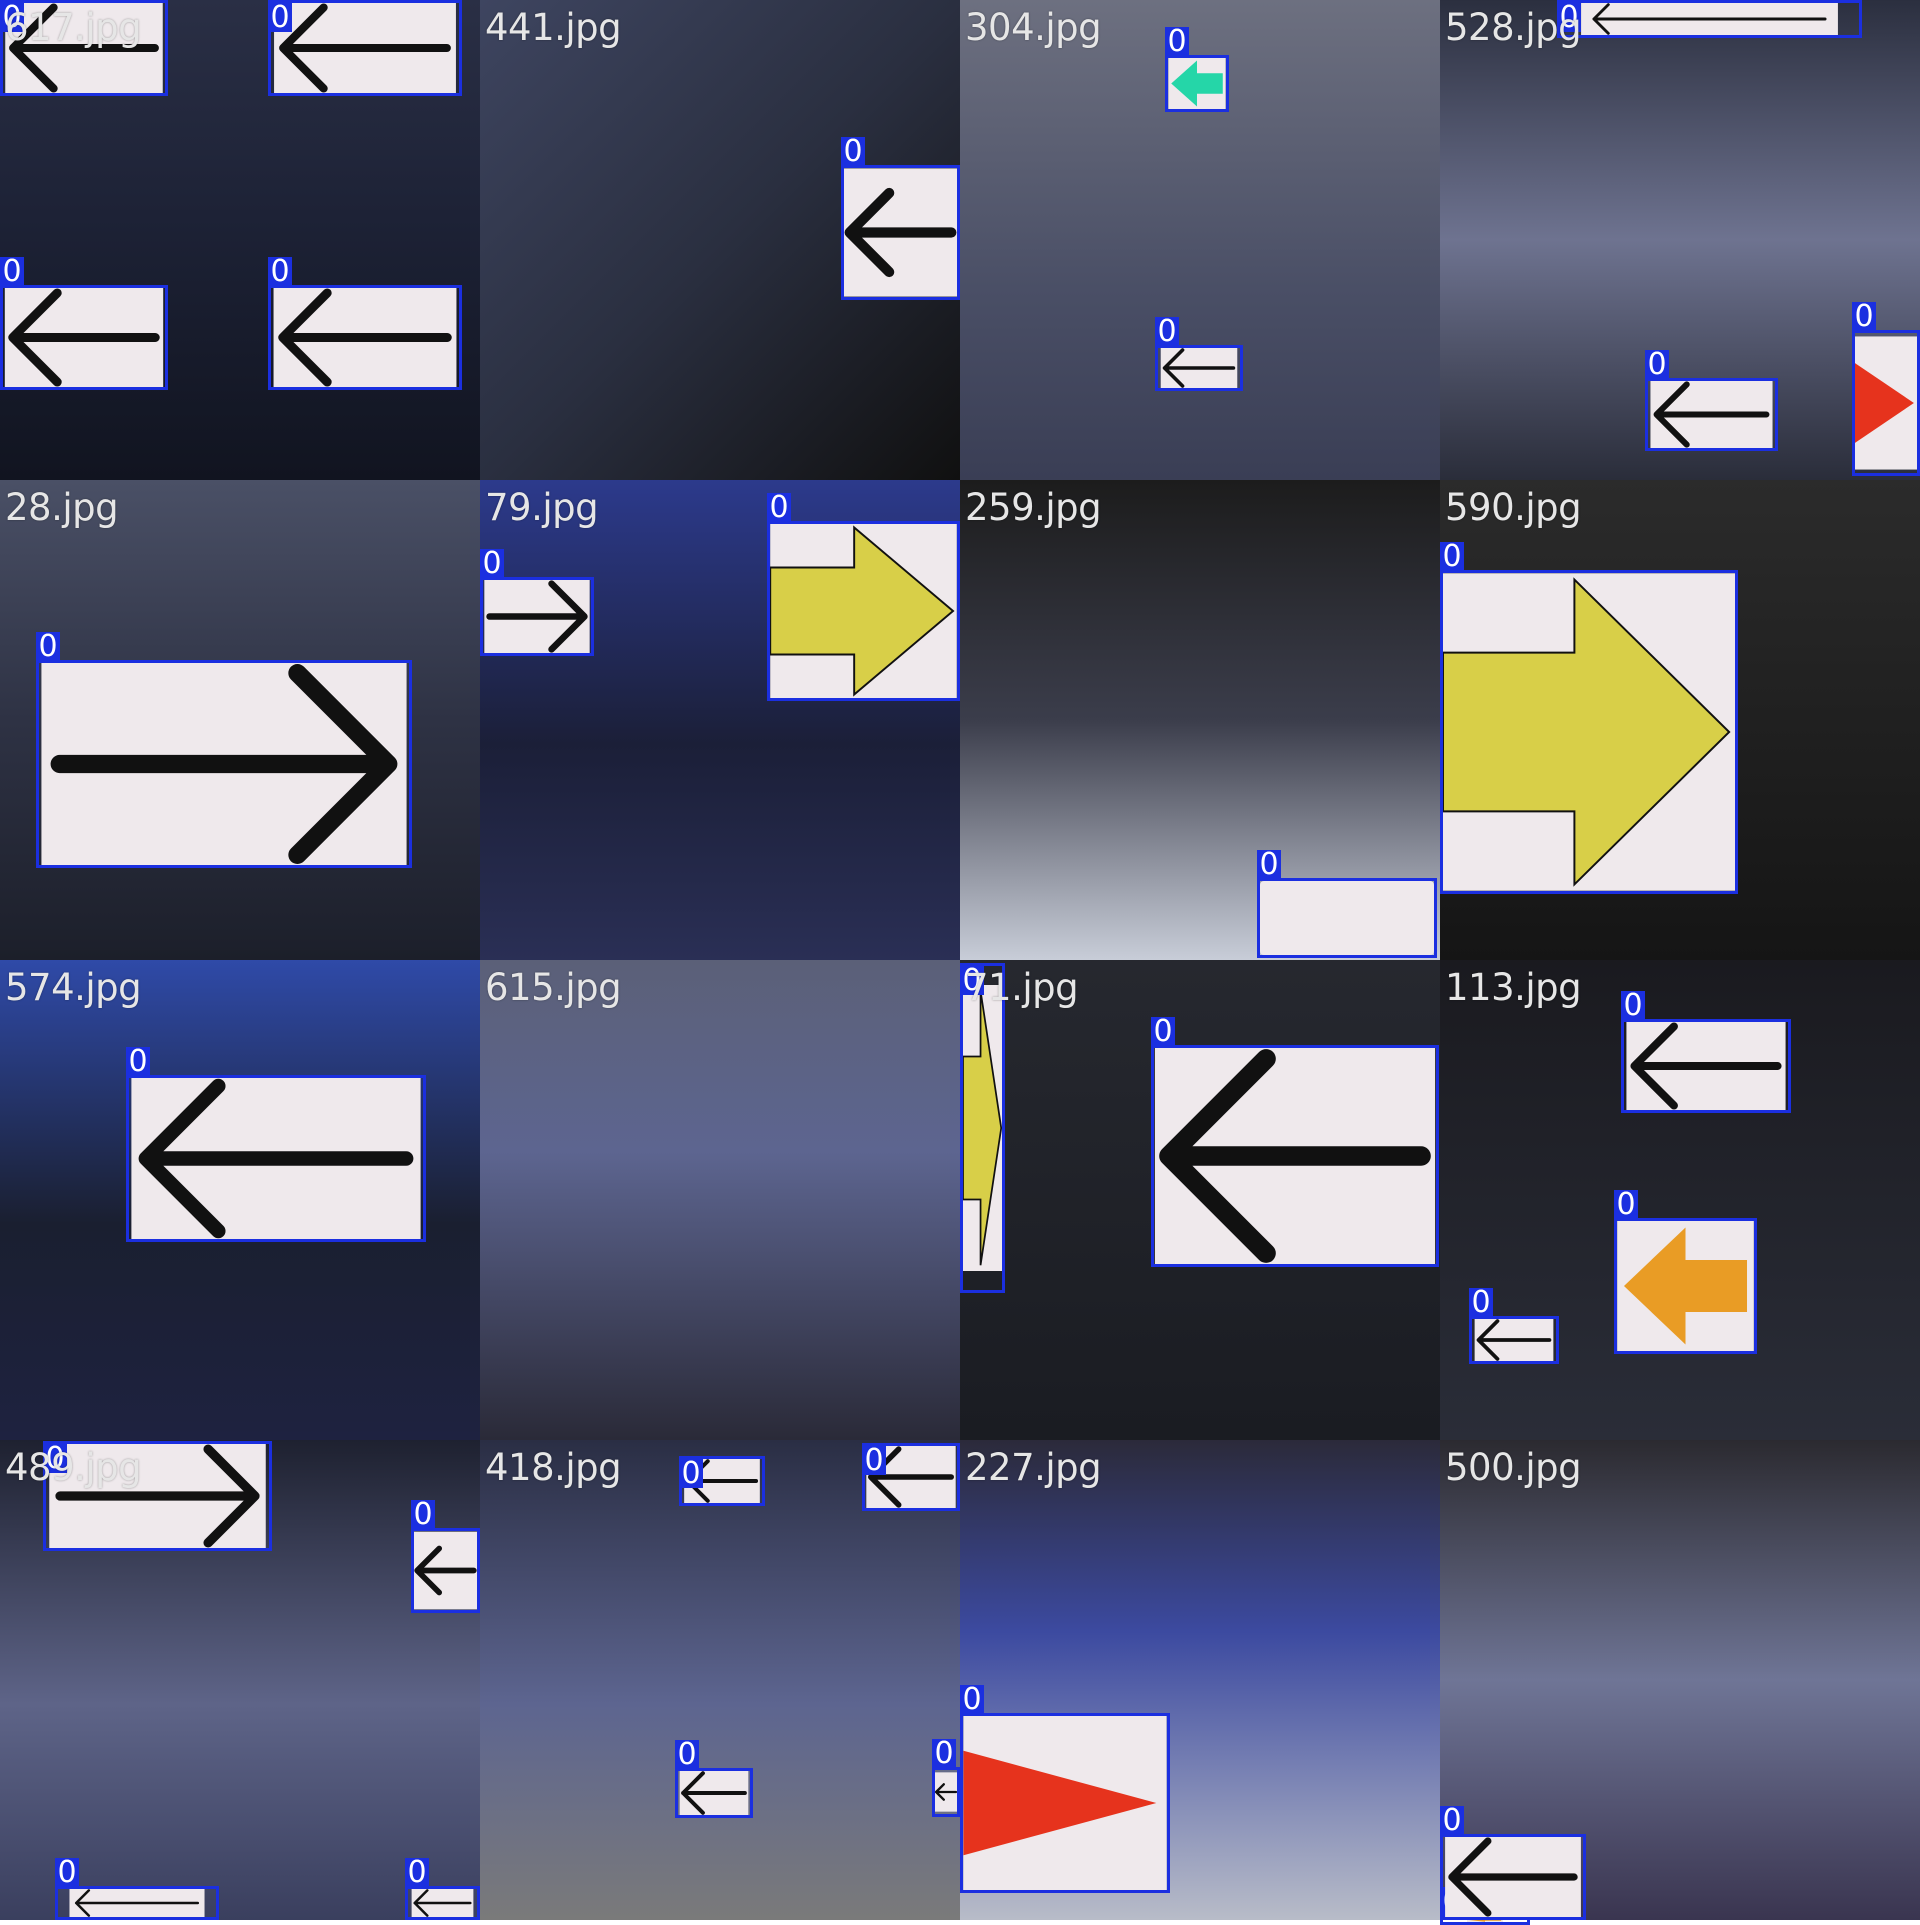 This screenshot has width=1920, height=1925. Describe the element at coordinates (1022, 987) in the screenshot. I see `tile-filename: 71.jpg` at that location.